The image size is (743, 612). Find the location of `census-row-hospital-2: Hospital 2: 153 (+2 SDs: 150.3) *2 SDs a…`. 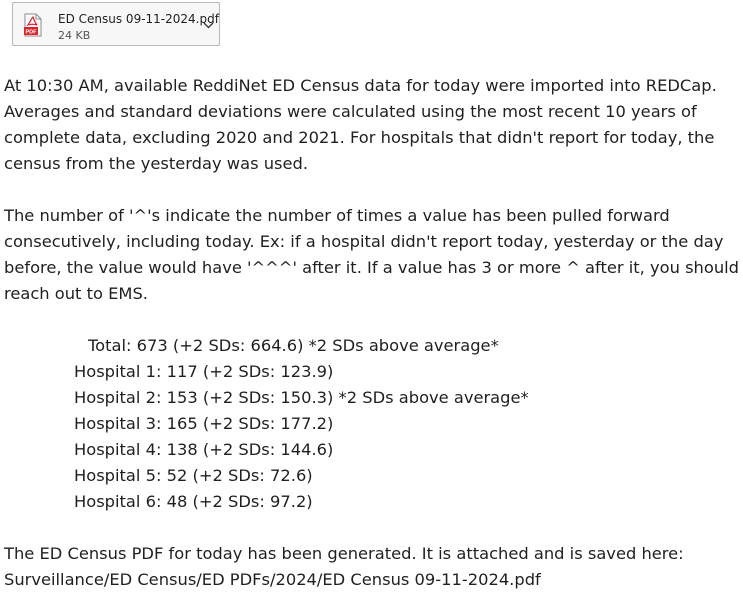

census-row-hospital-2: Hospital 2: 153 (+2 SDs: 150.3) *2 SDs a… is located at coordinates (301, 397).